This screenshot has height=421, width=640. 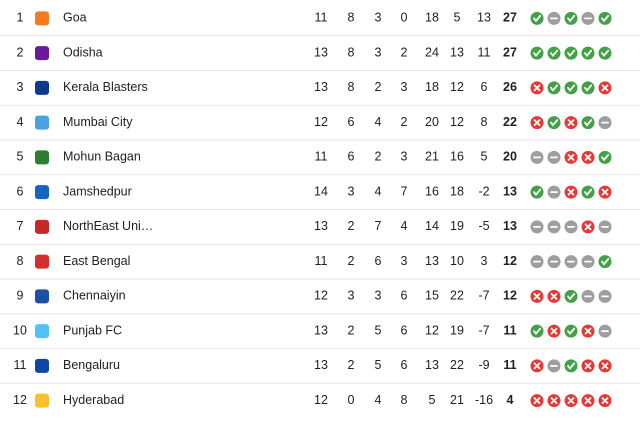 What do you see at coordinates (457, 400) in the screenshot?
I see `stat: 21` at bounding box center [457, 400].